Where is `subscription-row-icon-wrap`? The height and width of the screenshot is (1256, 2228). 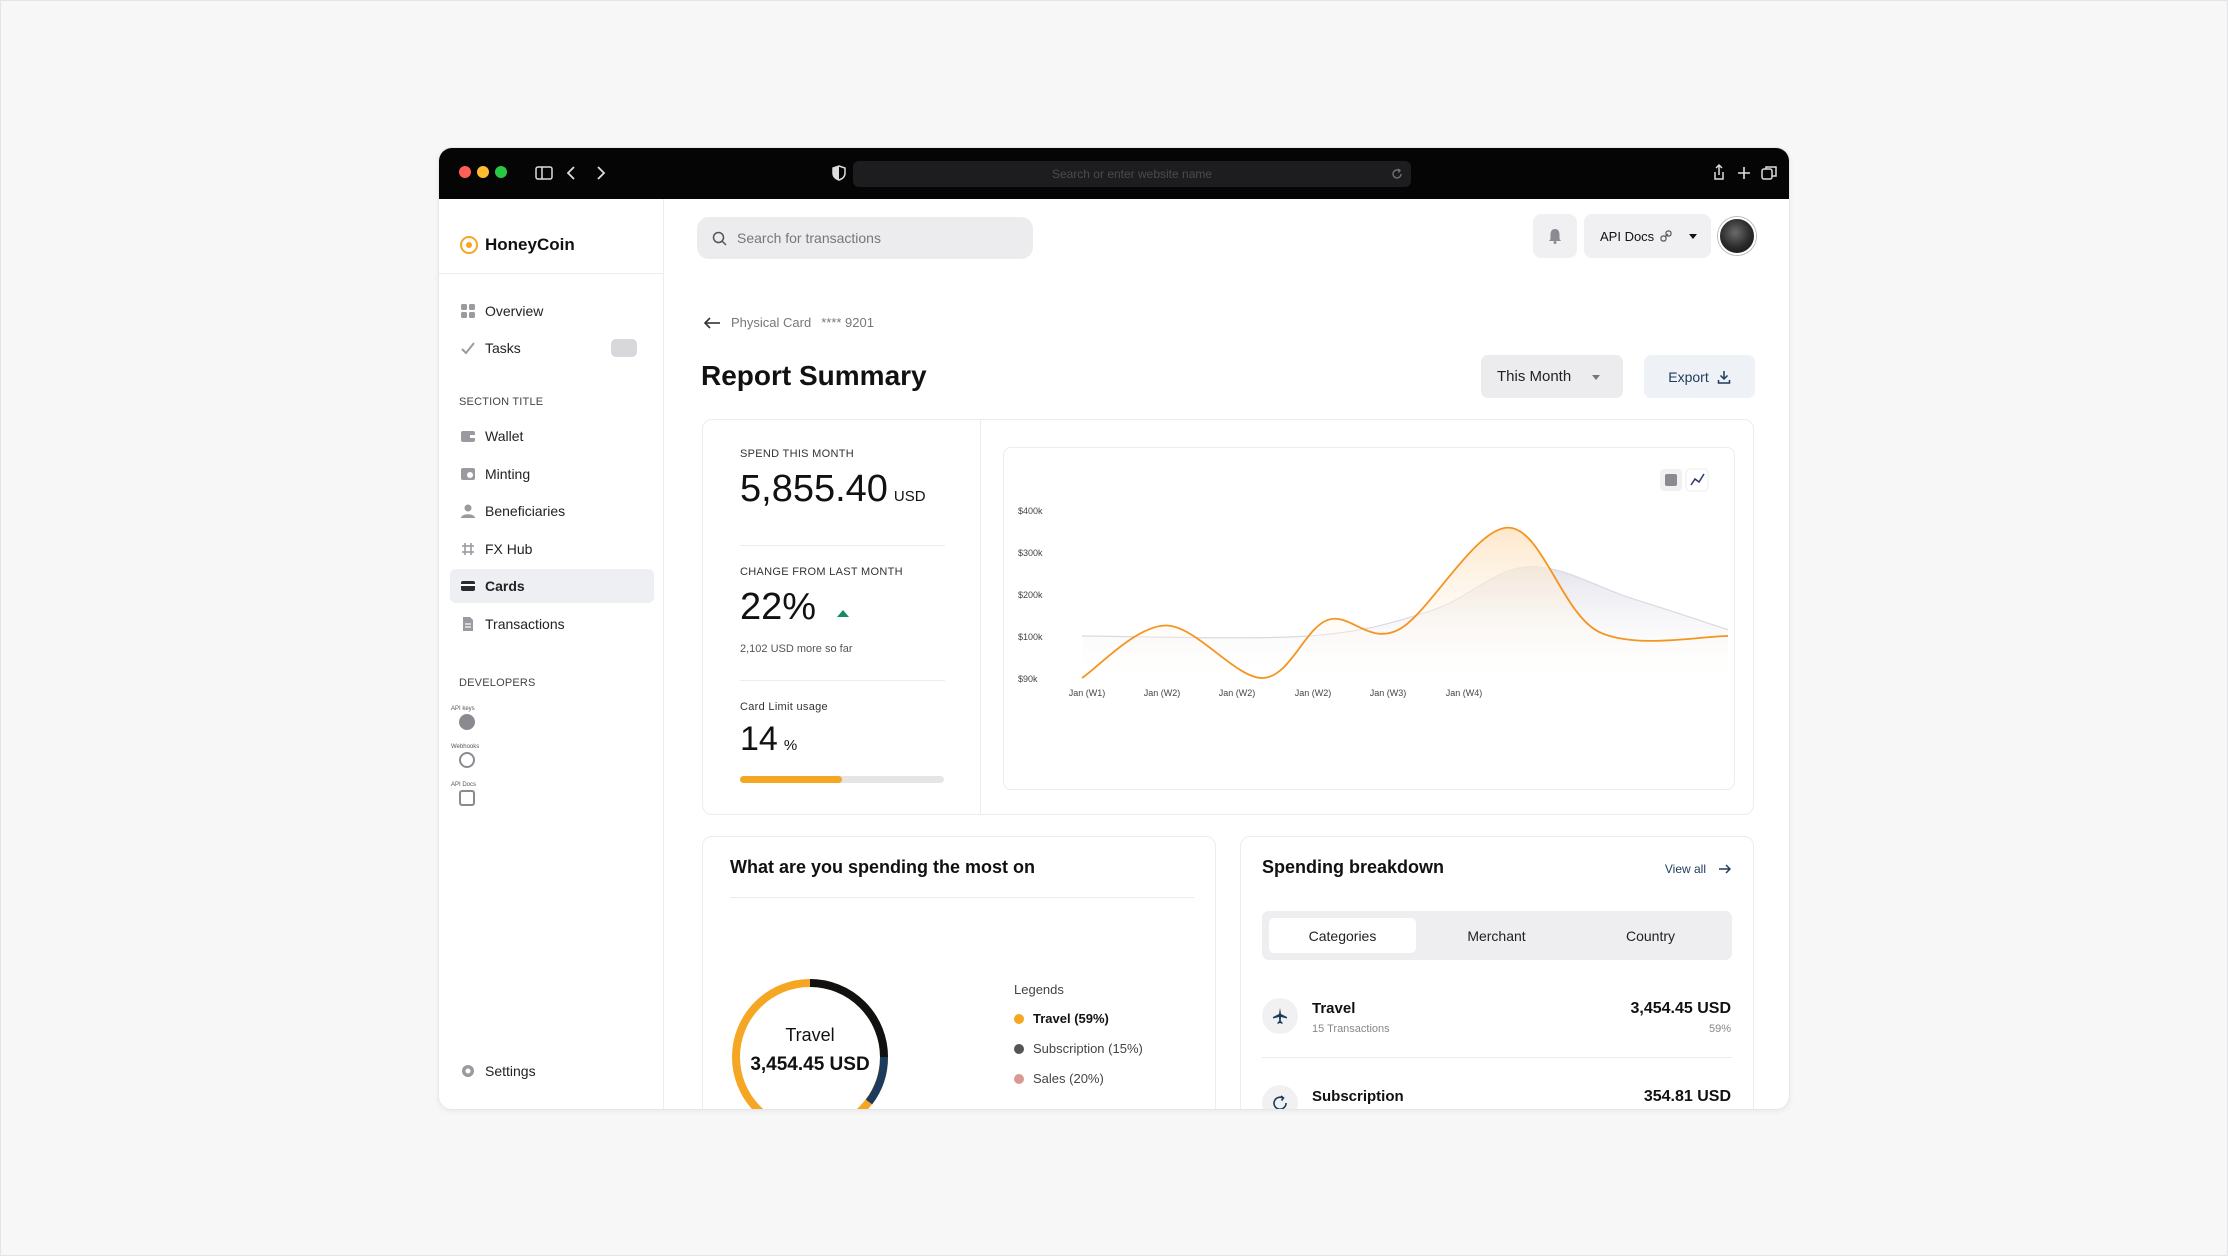
subscription-row-icon-wrap is located at coordinates (1280, 1097).